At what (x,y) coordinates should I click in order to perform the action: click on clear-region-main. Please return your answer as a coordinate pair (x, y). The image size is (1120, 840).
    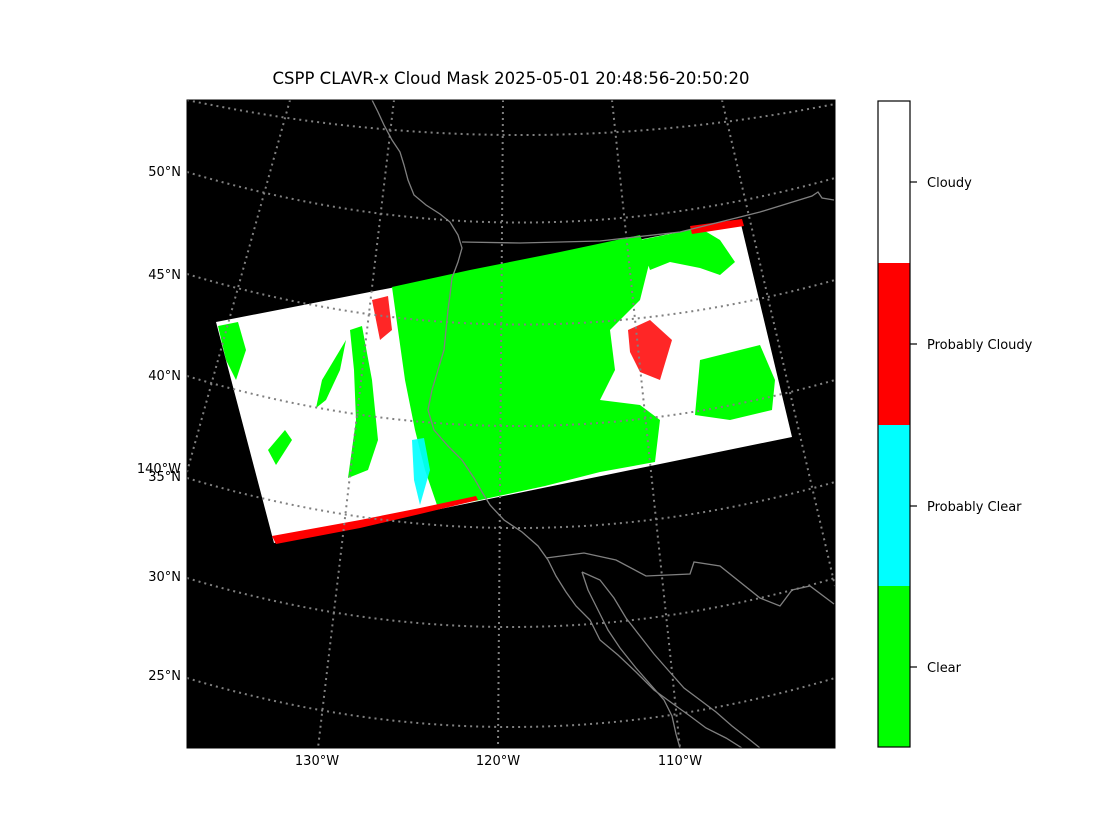
    Looking at the image, I should click on (526, 371).